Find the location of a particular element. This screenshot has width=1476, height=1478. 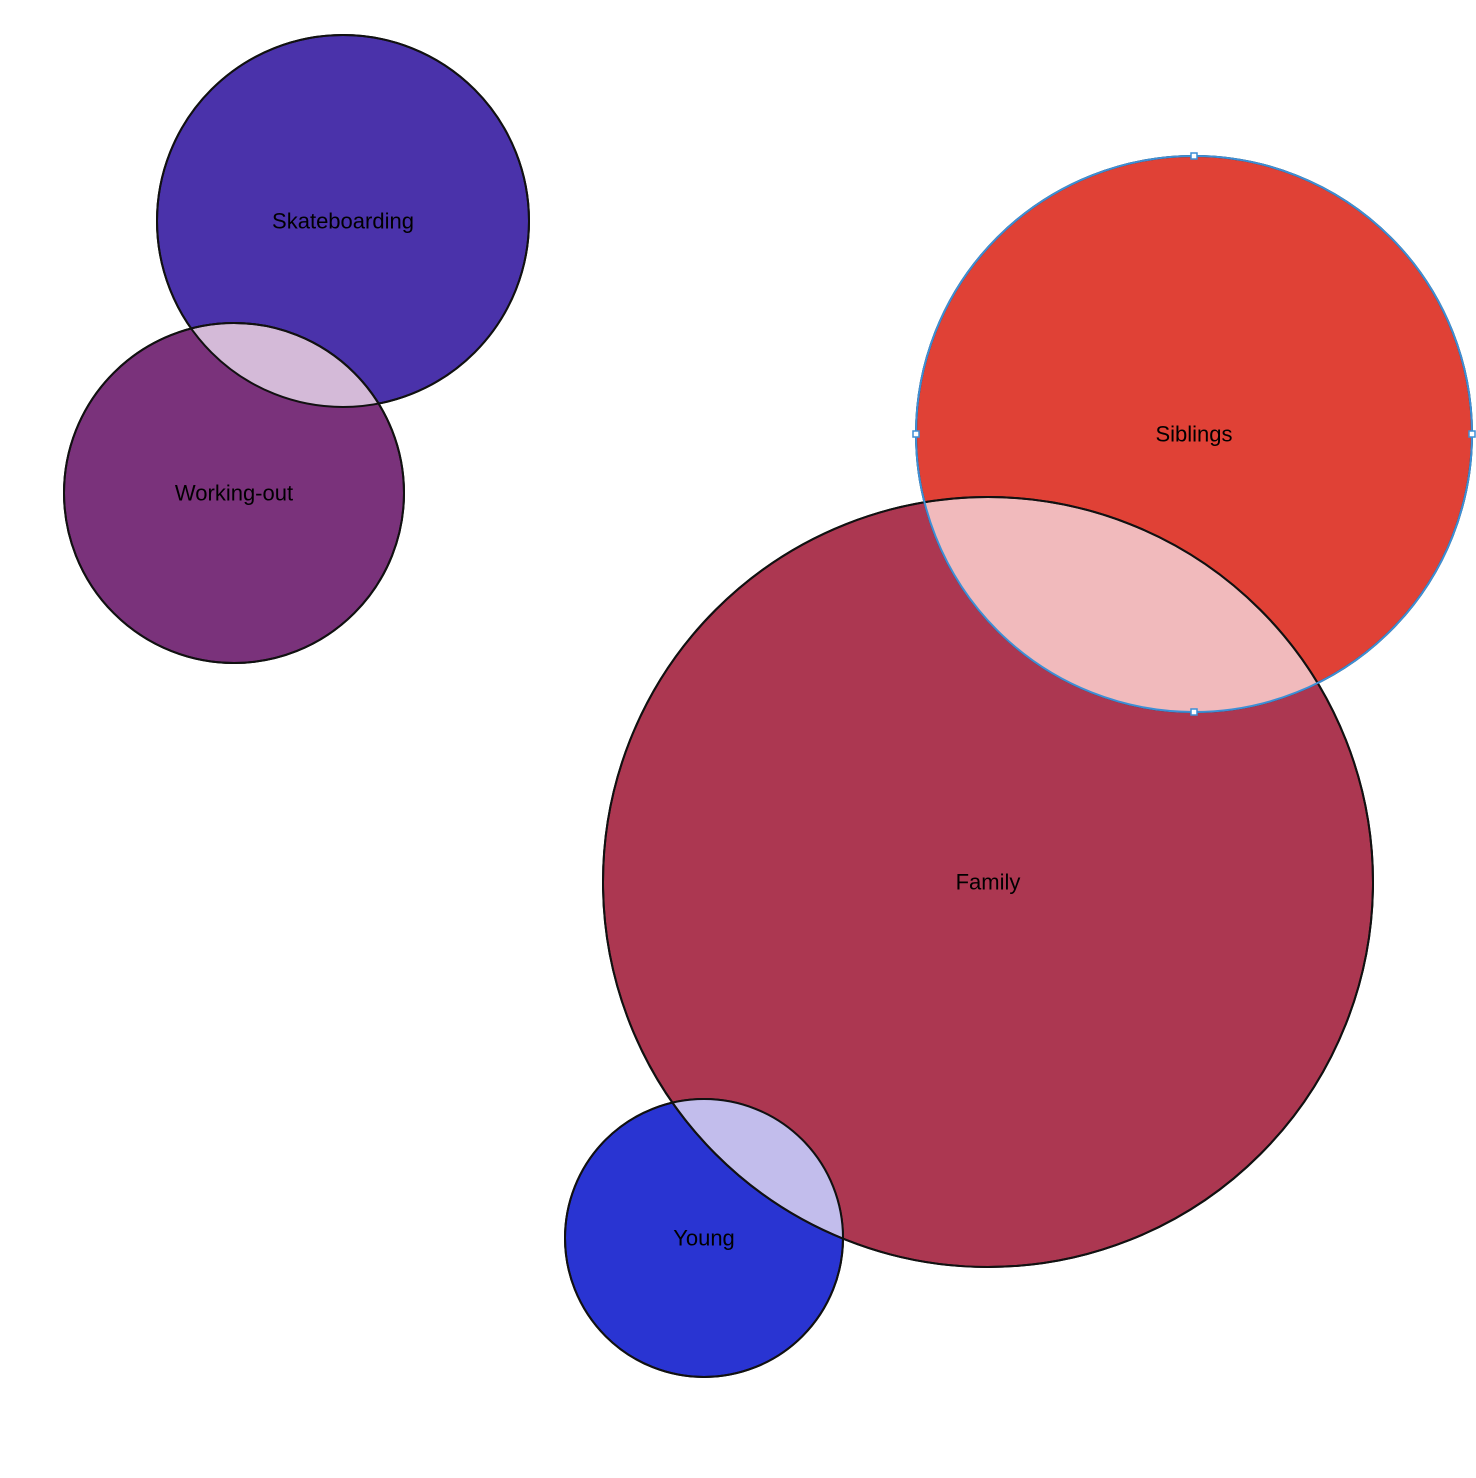

resize-handle-right is located at coordinates (1472, 434).